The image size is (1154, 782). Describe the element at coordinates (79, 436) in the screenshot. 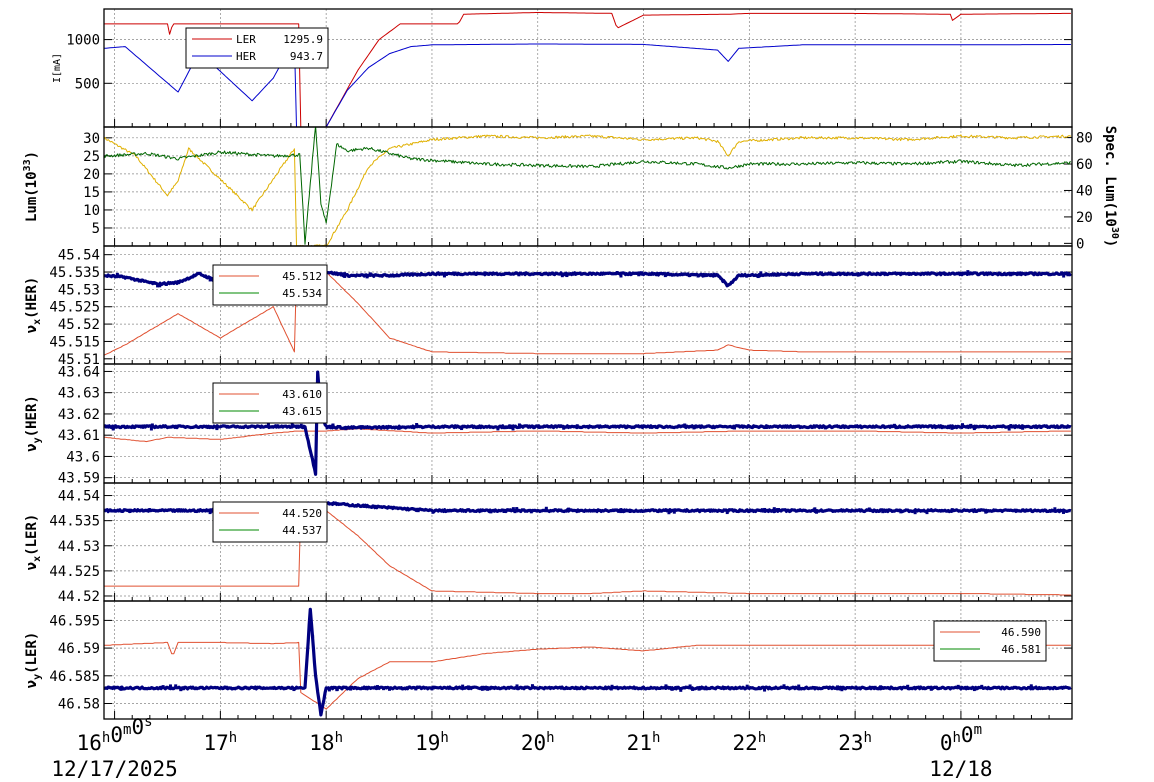

I see `y-tick-label: 43.61` at that location.